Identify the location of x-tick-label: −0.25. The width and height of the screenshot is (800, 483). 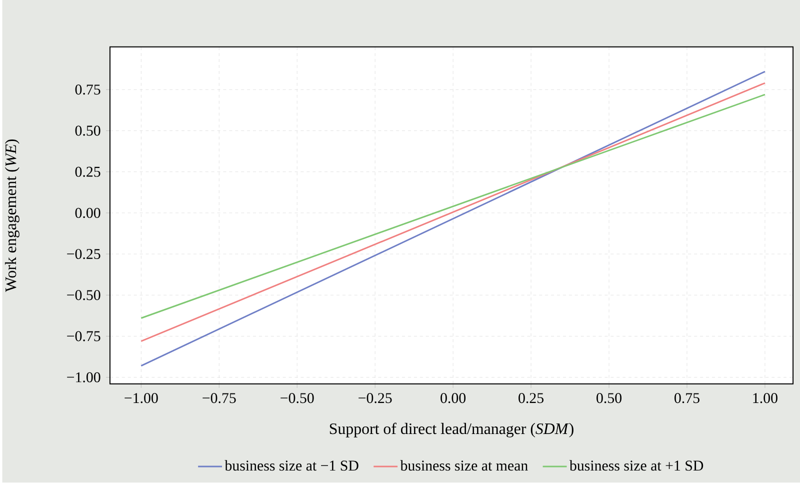
(375, 398).